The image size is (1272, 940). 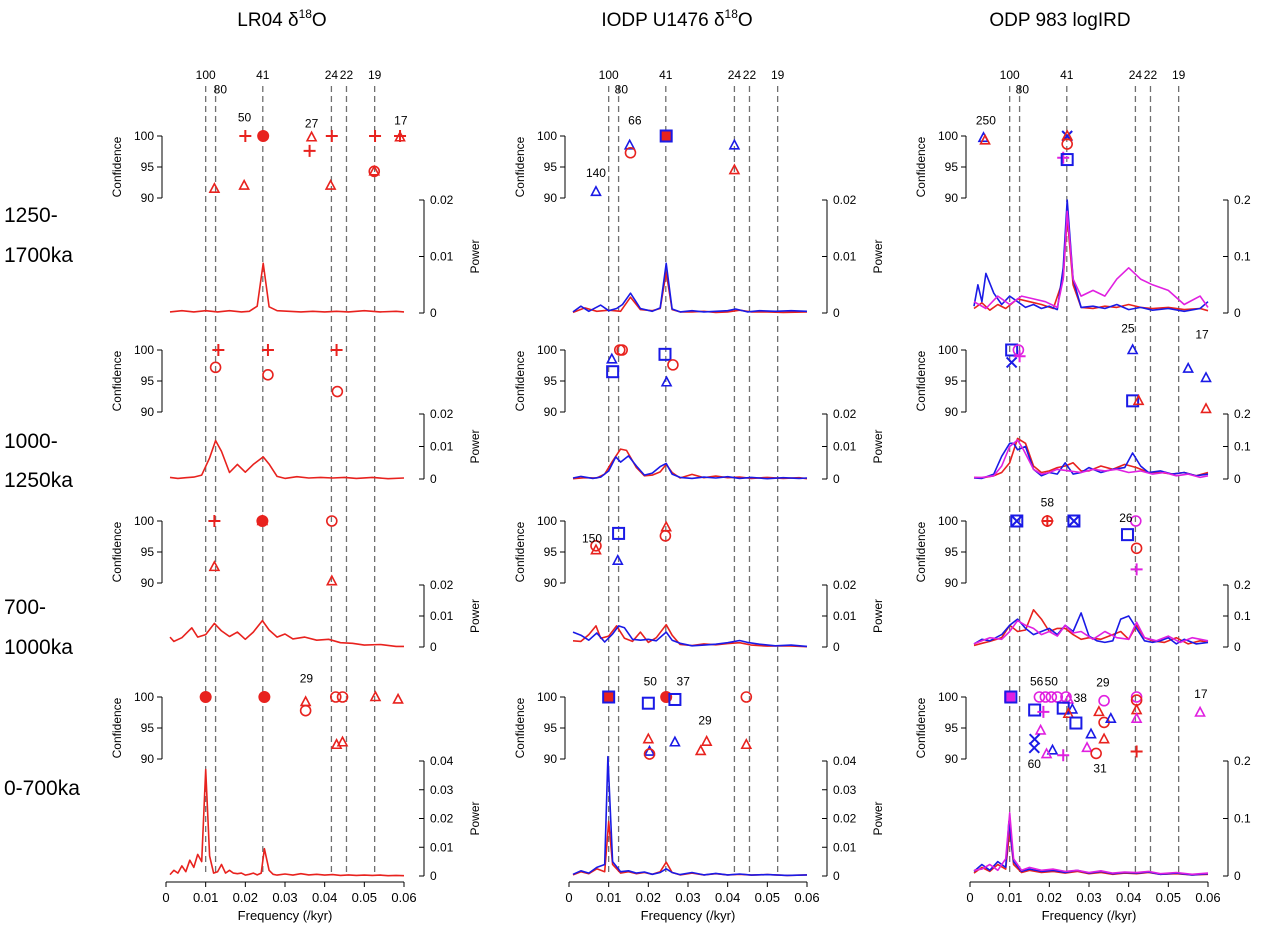 I want to click on power-tick-label: 0.1, so click(x=1242, y=819).